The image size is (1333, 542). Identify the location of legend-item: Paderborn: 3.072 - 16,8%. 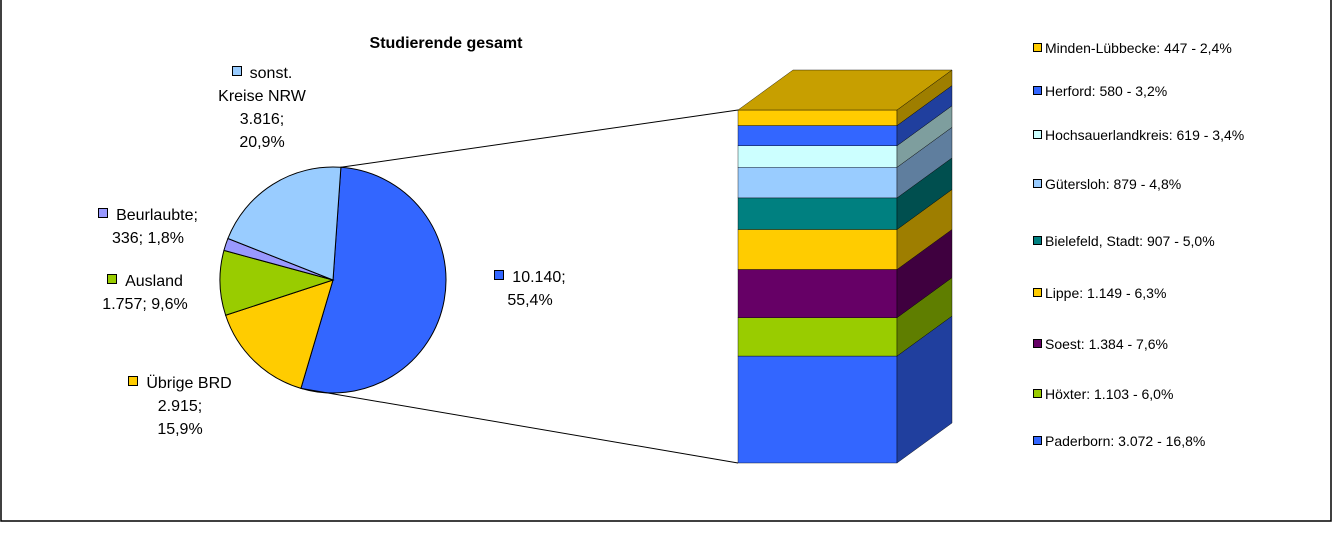
(1164, 441).